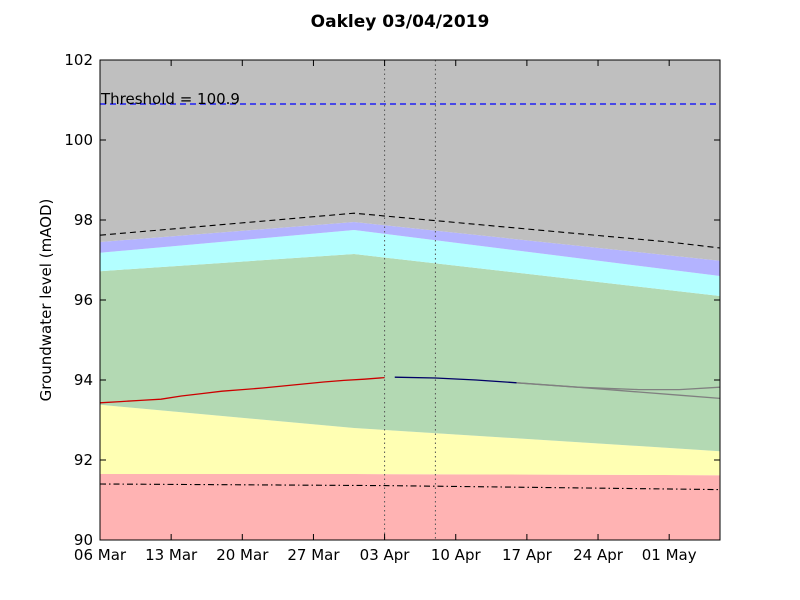  What do you see at coordinates (400, 22) in the screenshot?
I see `chart-title: Oakley 03/04/2019` at bounding box center [400, 22].